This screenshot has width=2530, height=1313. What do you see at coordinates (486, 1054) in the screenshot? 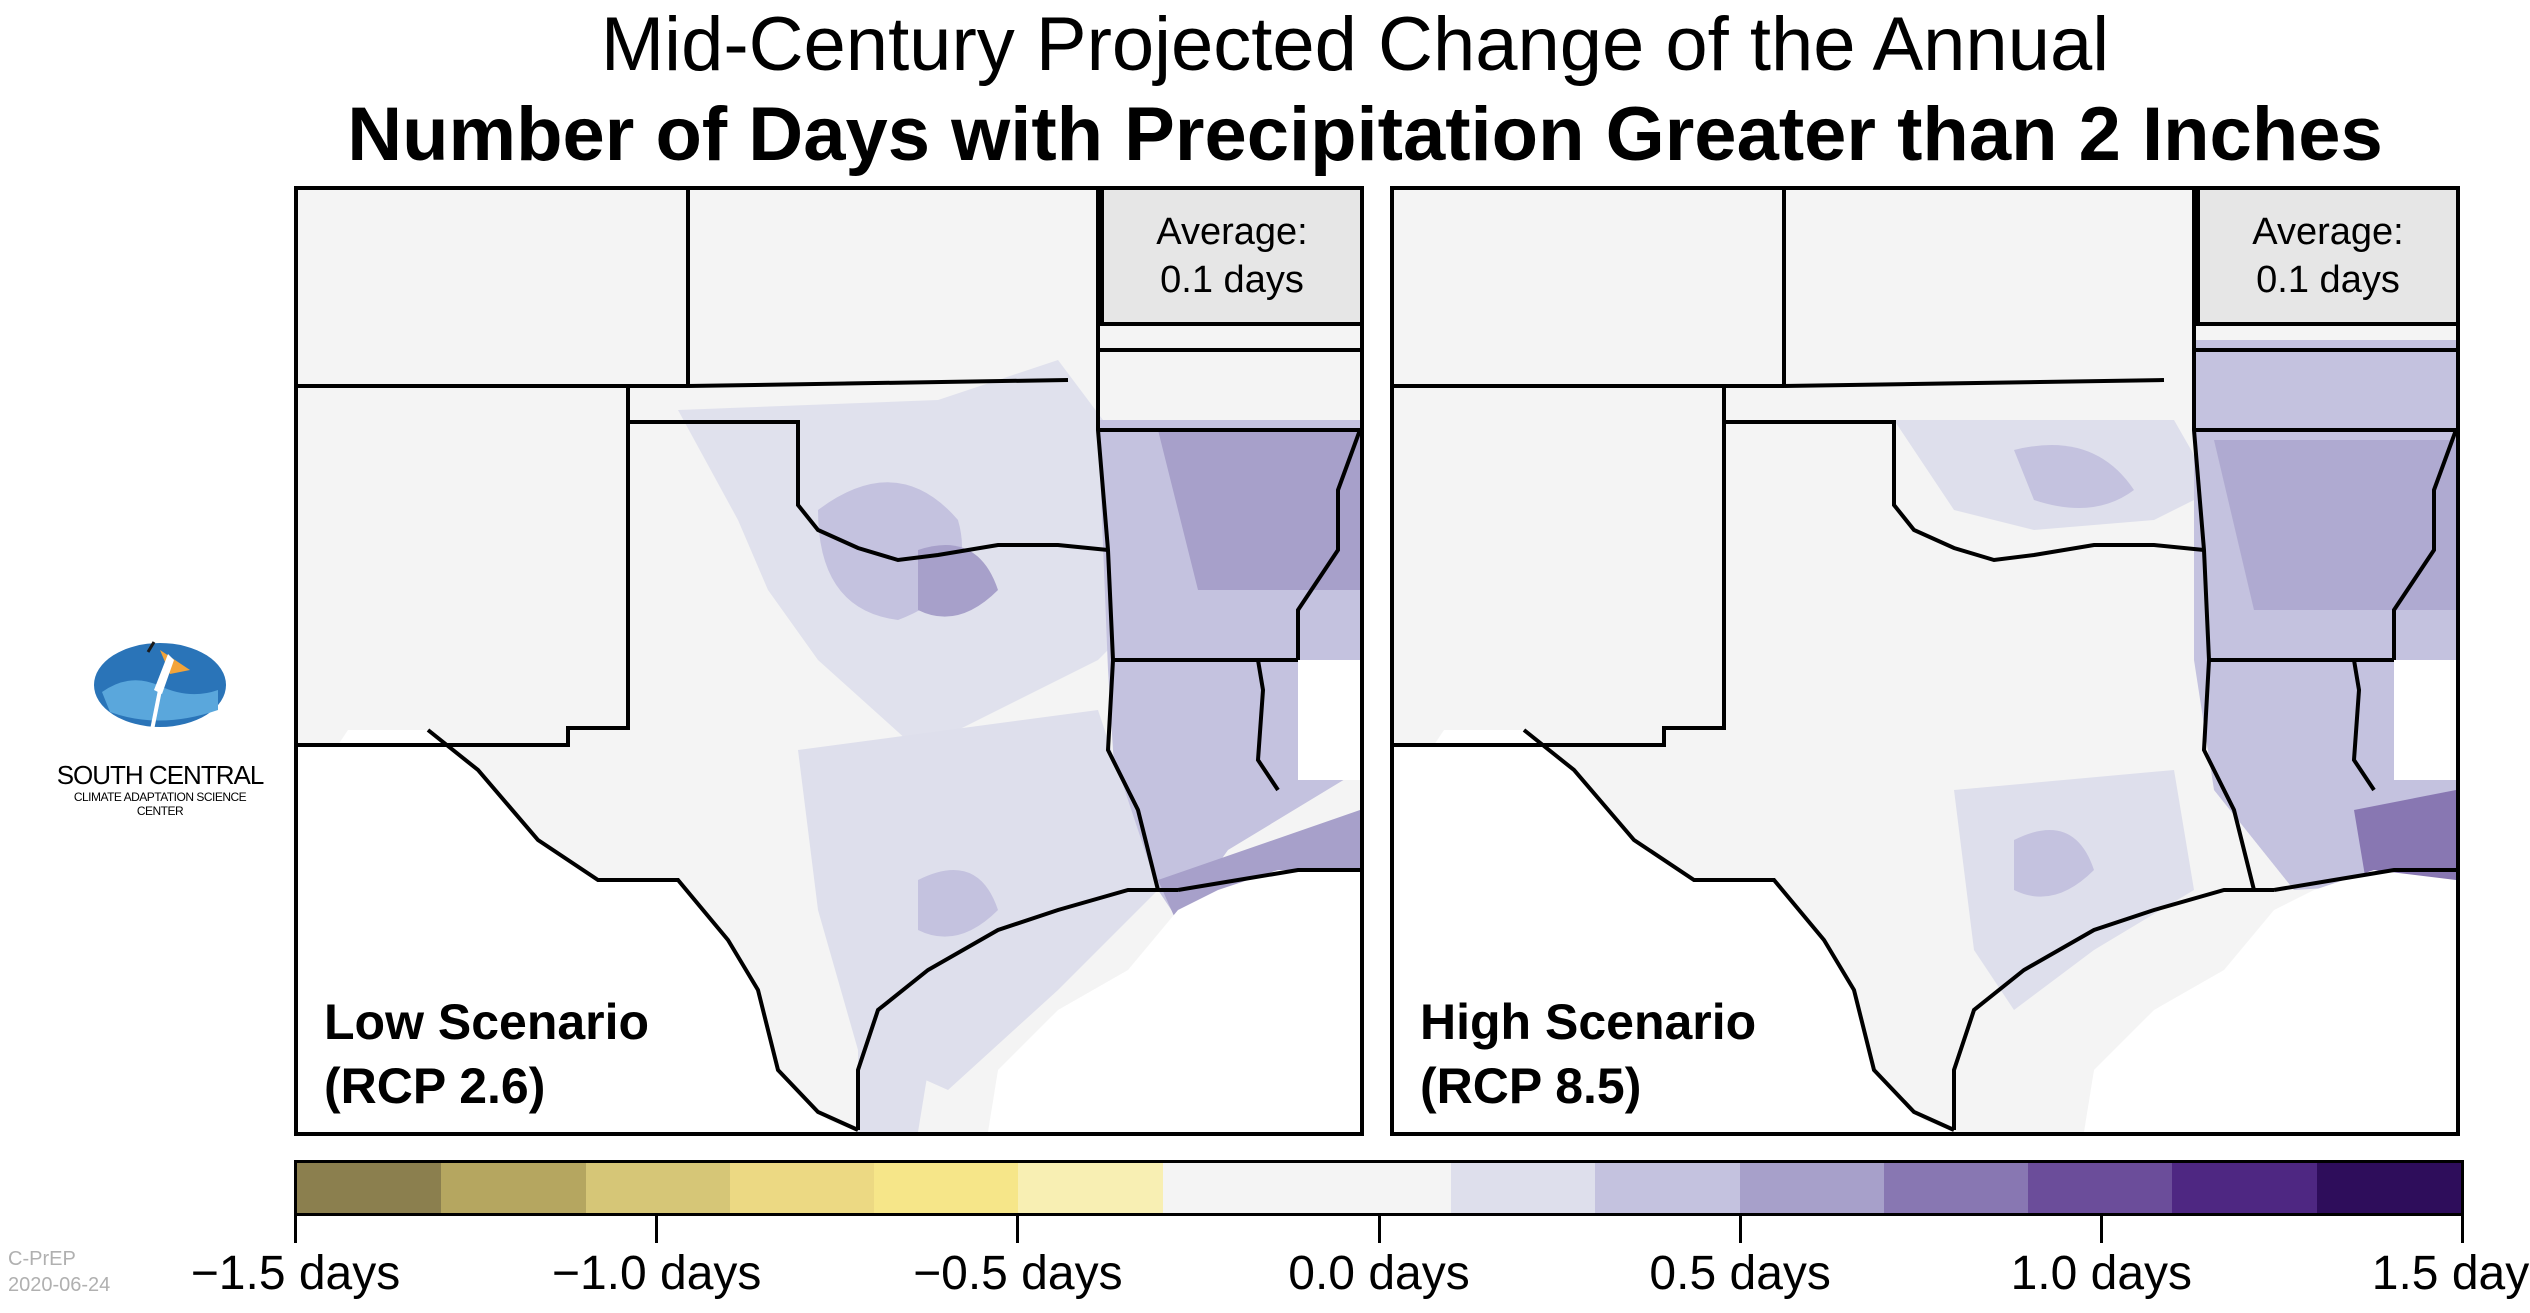
I see `scenario-label: Low Scenario (RCP 2.6)` at bounding box center [486, 1054].